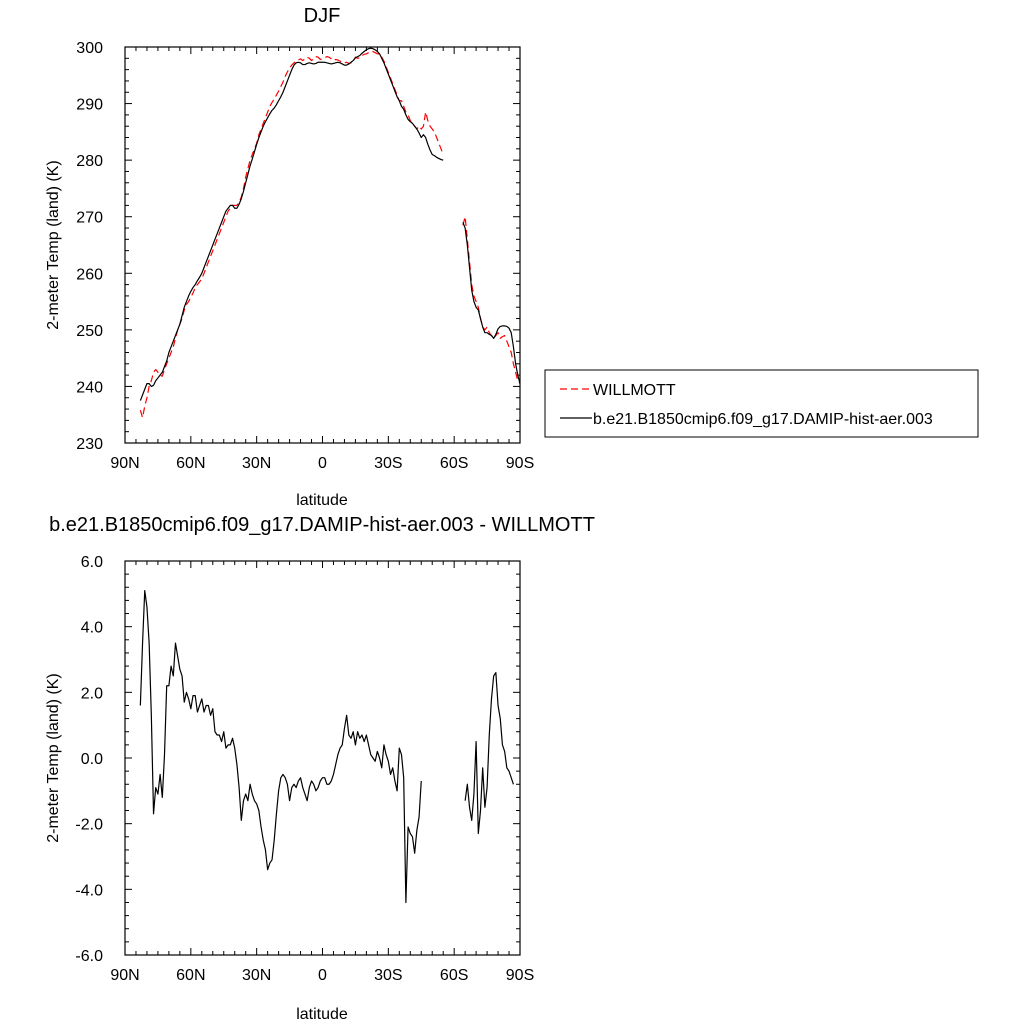  Describe the element at coordinates (124, 975) in the screenshot. I see `bottom-x-tick-label: 90N` at that location.